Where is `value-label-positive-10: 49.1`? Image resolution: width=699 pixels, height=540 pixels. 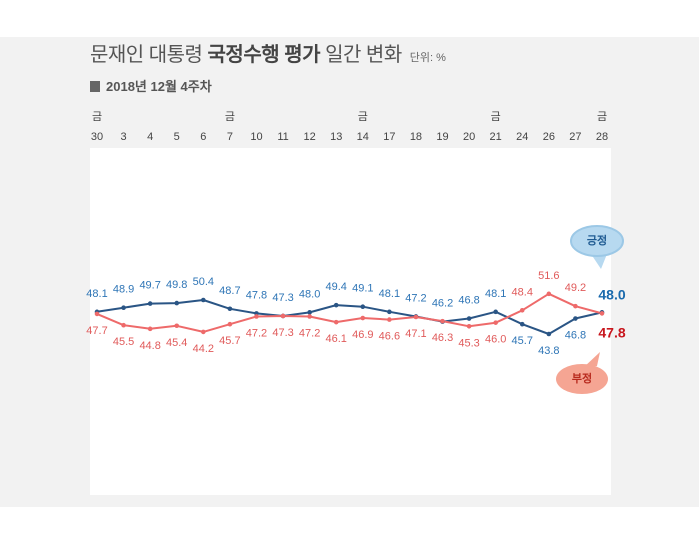
value-label-positive-10: 49.1 is located at coordinates (362, 289).